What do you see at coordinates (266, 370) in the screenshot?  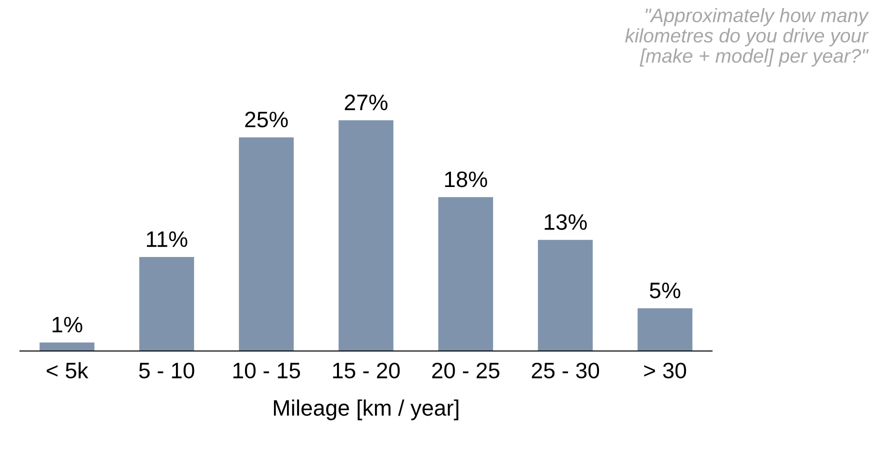 I see `x-tick-label: 10 - 15` at bounding box center [266, 370].